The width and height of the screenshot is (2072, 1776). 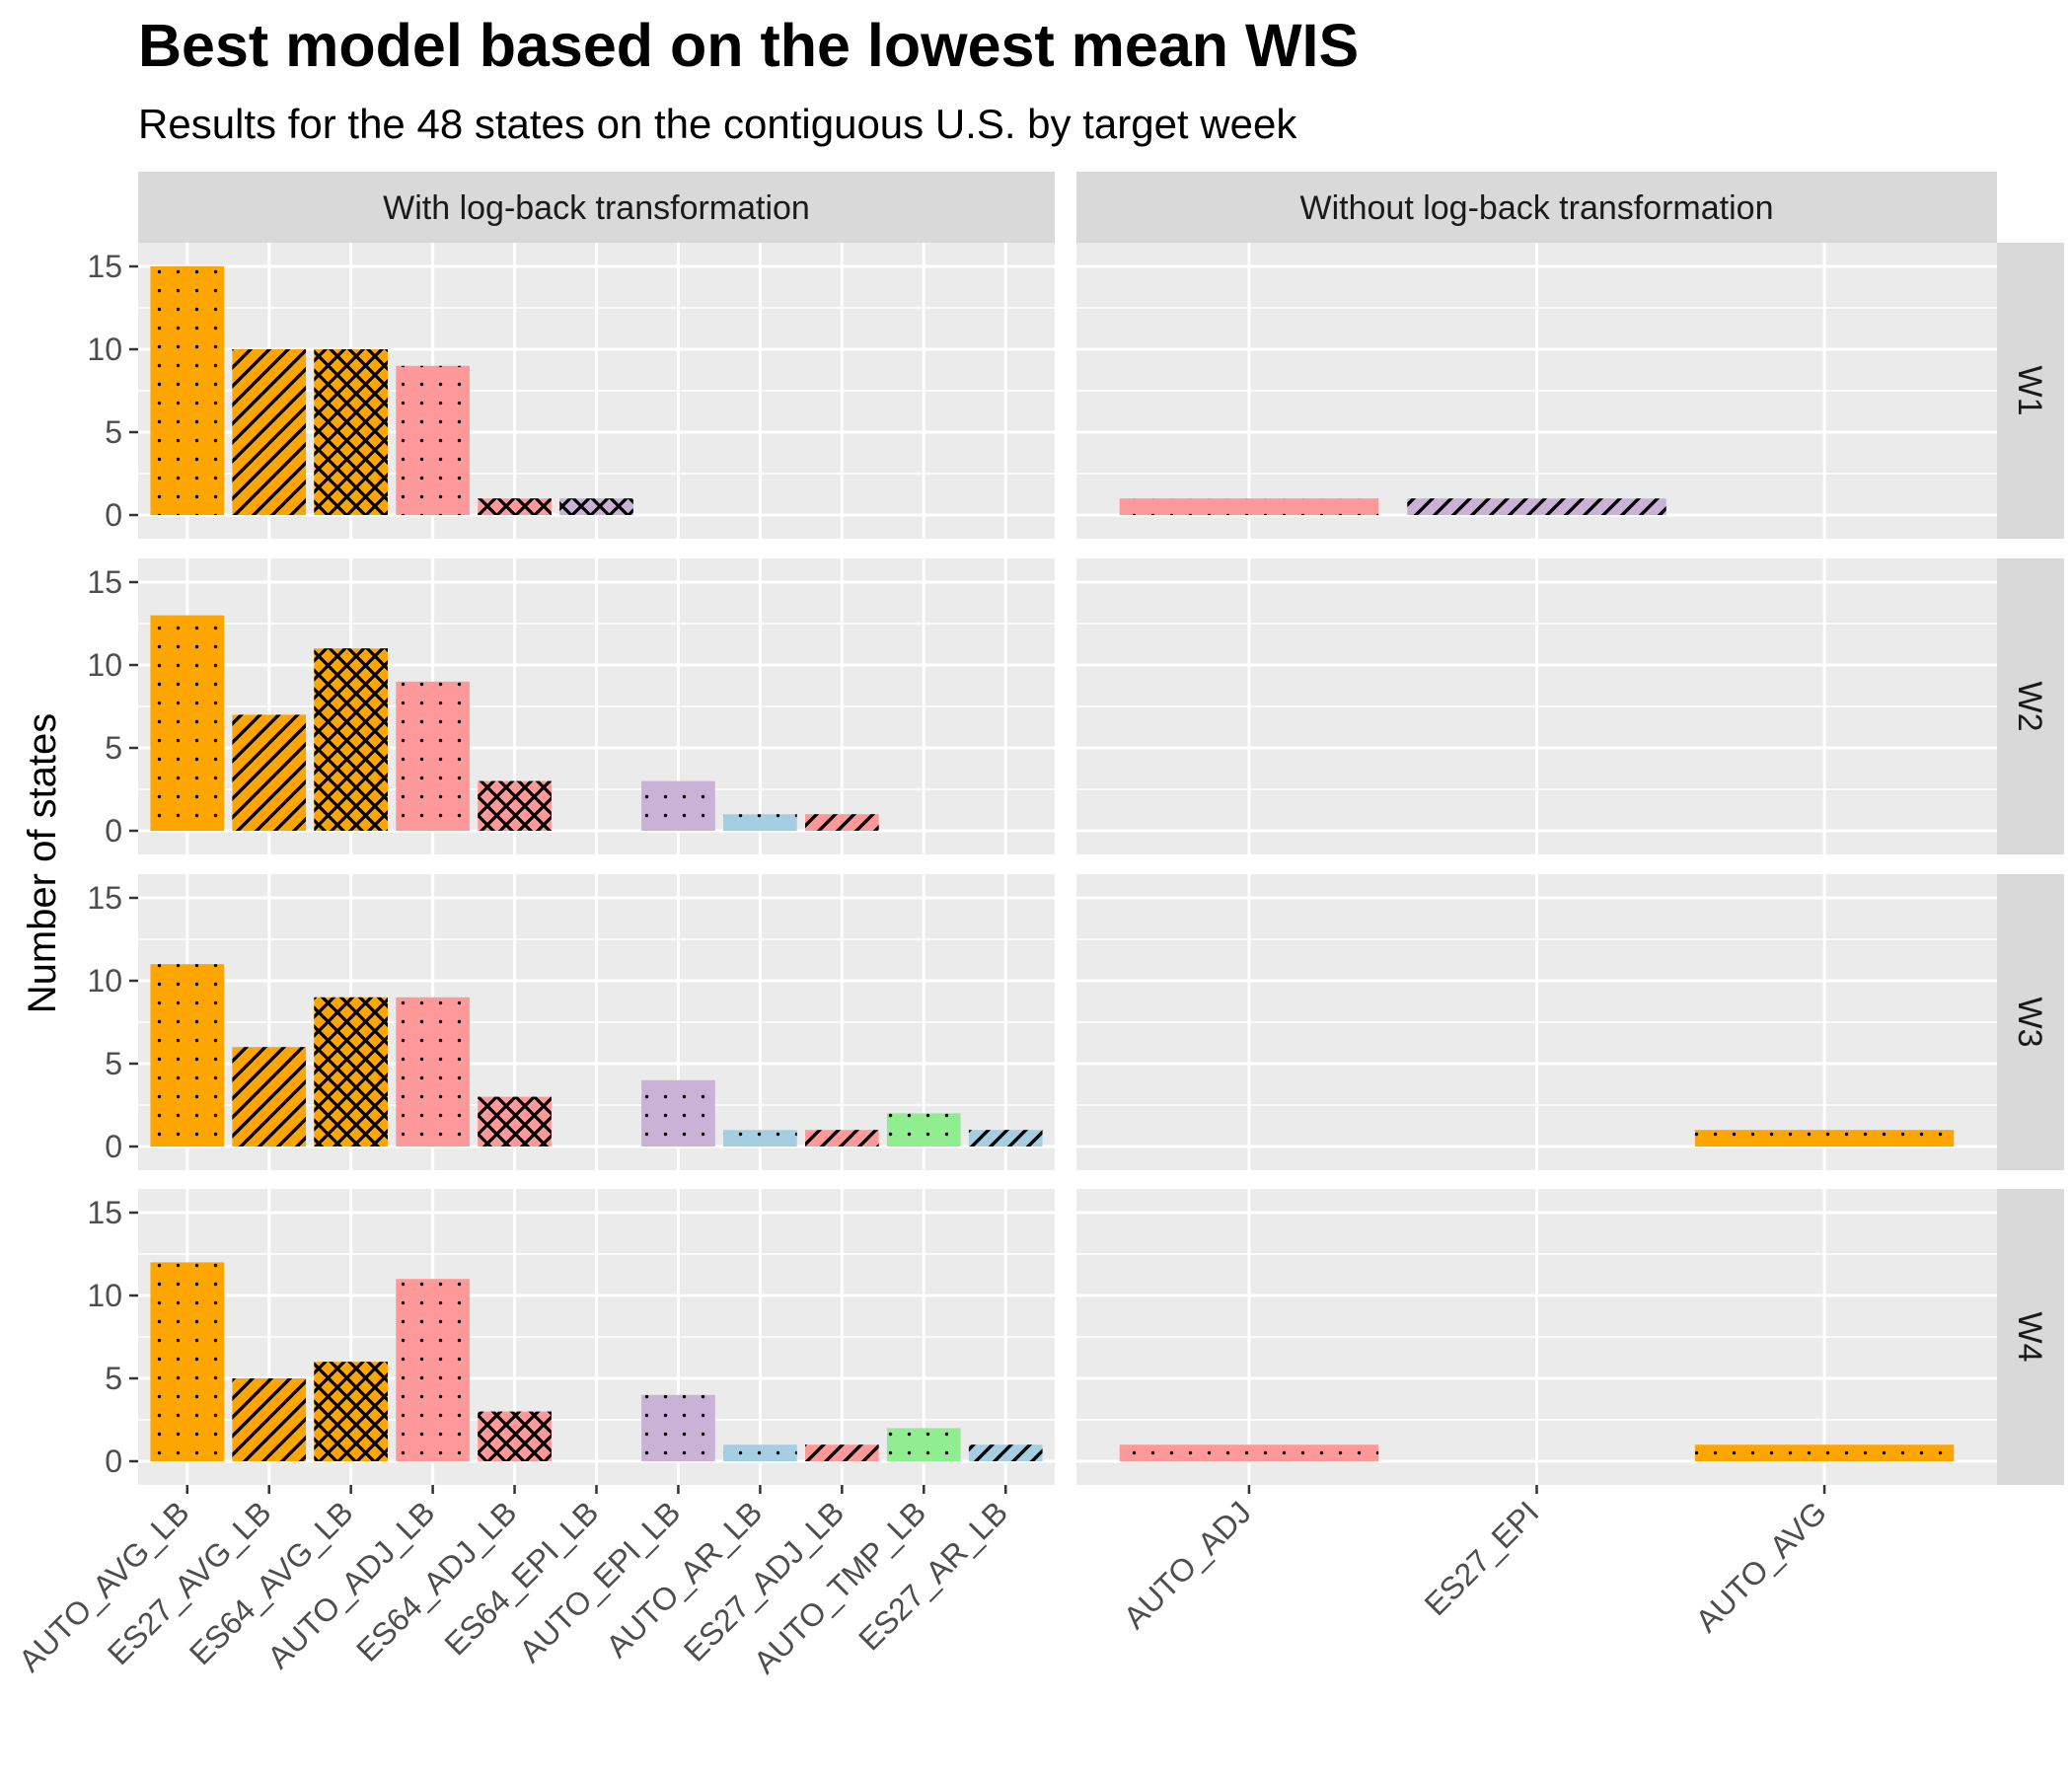 I want to click on row-strip-W4, so click(x=2030, y=1337).